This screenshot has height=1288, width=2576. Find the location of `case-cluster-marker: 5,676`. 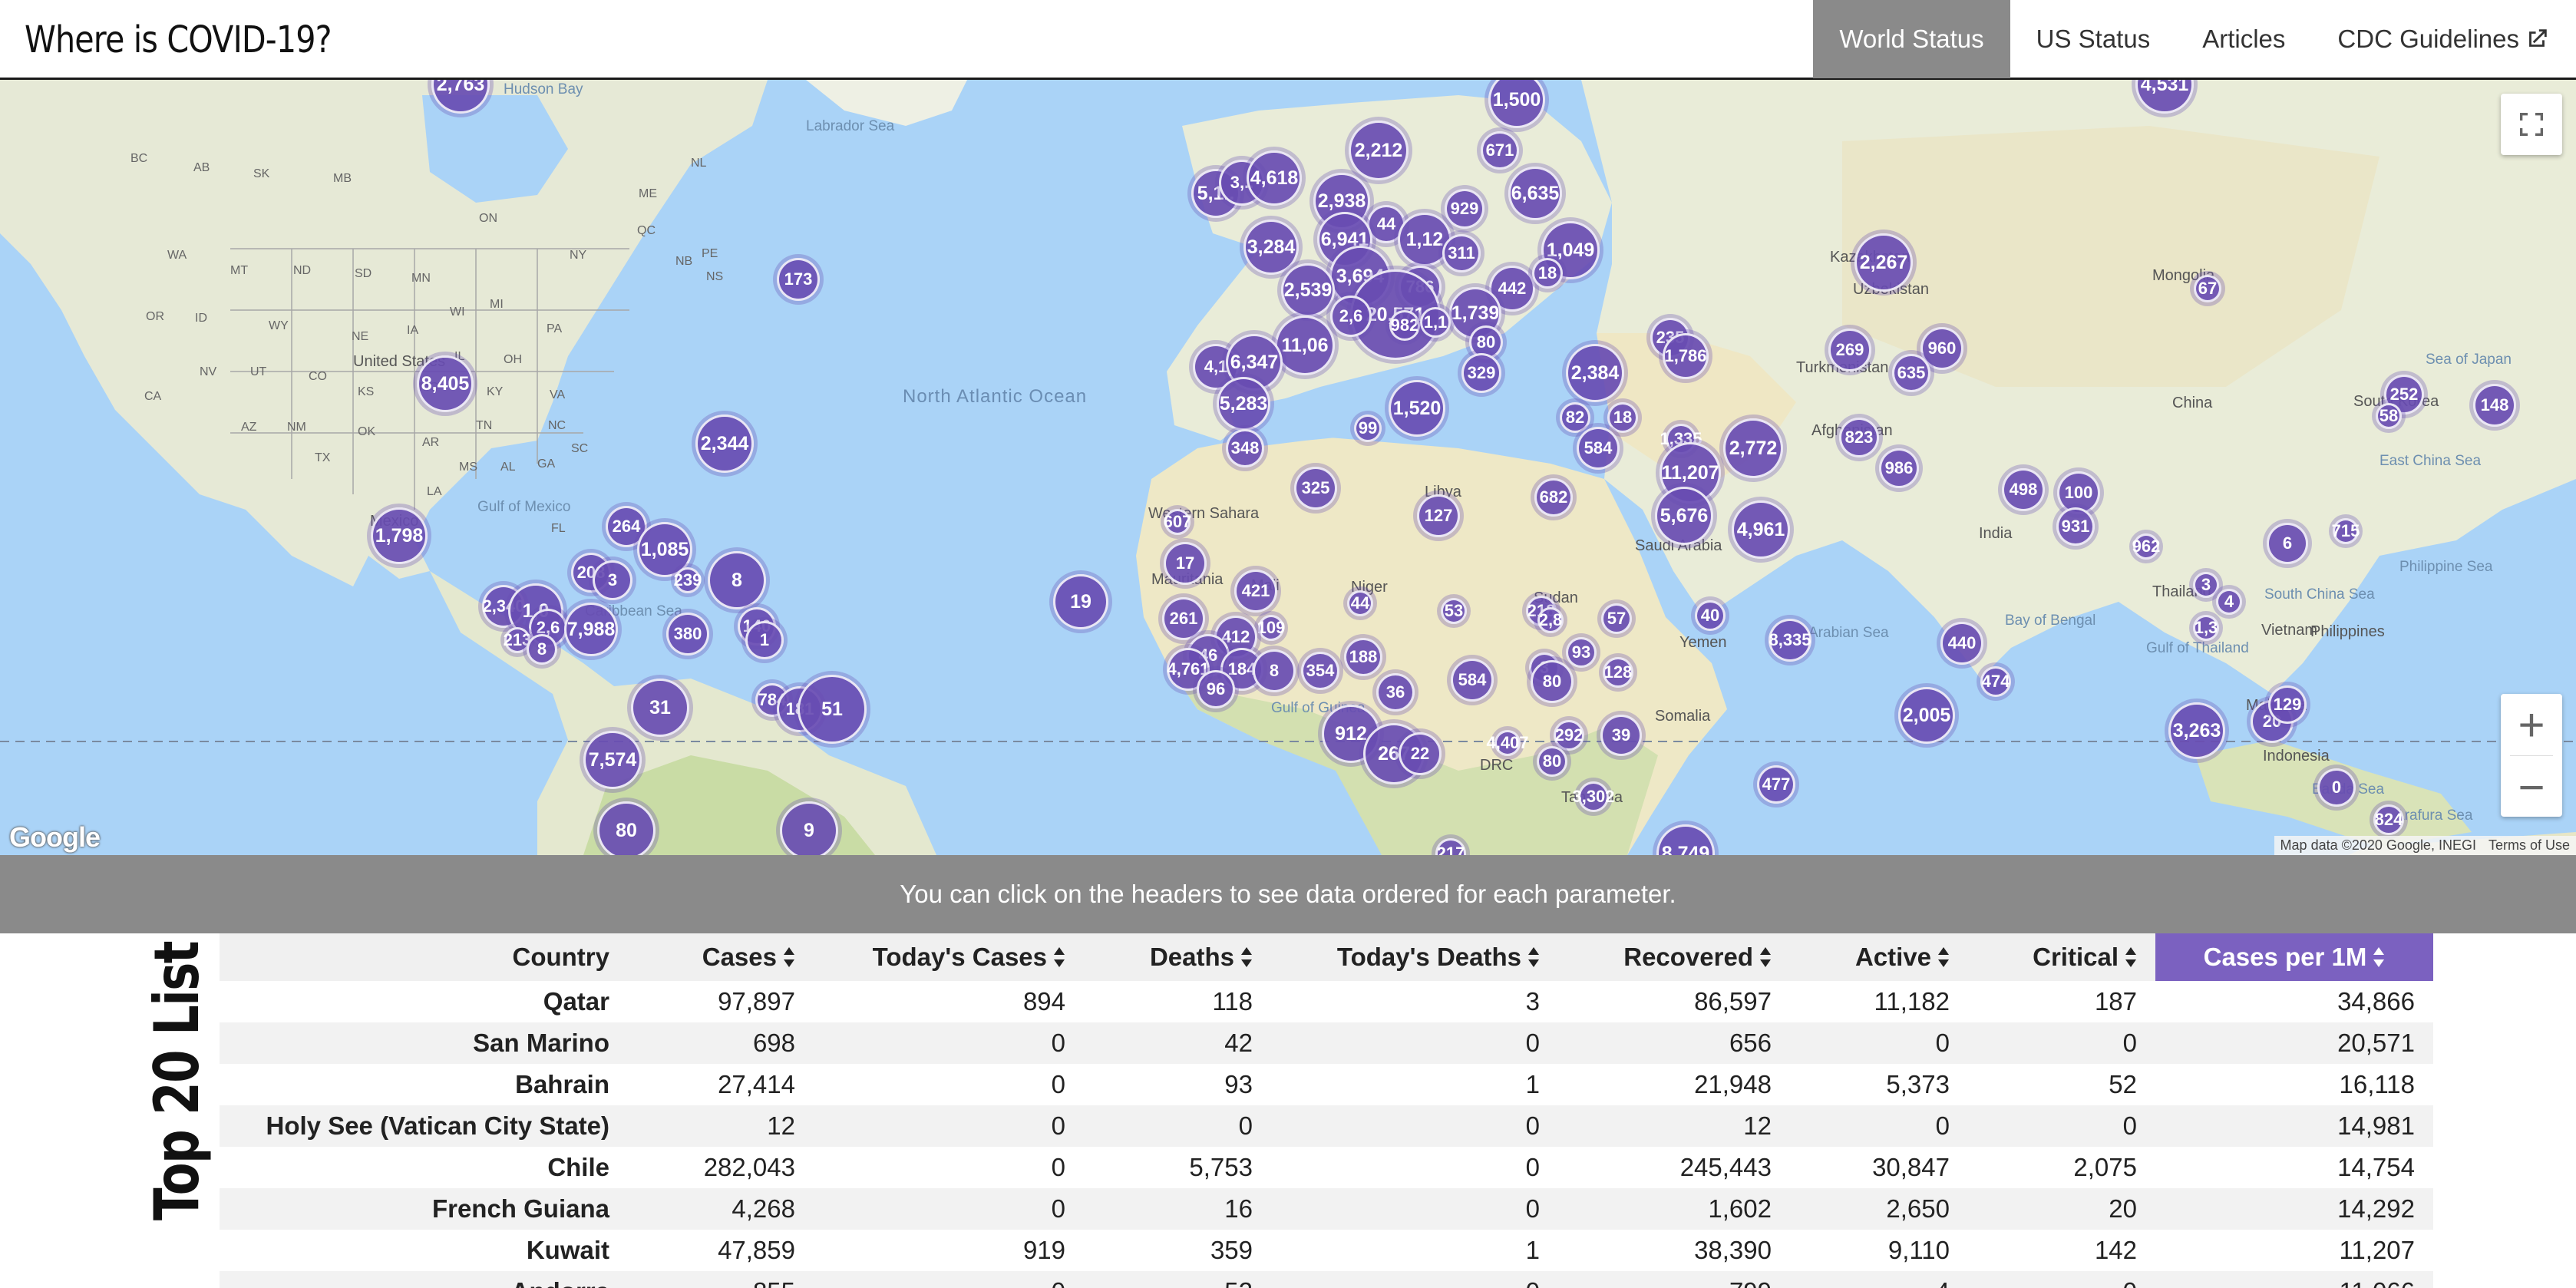

case-cluster-marker: 5,676 is located at coordinates (1684, 516).